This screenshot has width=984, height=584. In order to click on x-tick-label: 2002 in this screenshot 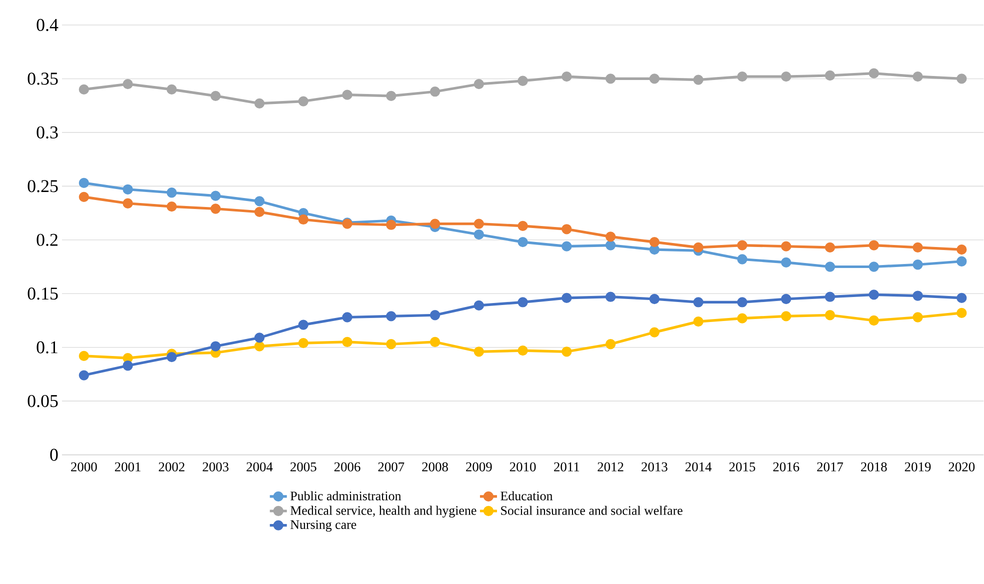, I will do `click(171, 467)`.